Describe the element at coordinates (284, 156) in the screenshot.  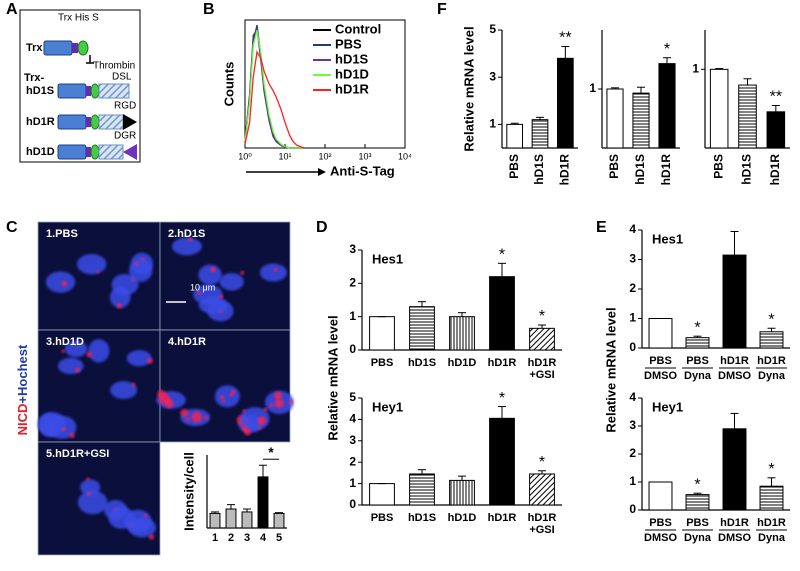
I see `x-tick-label: 10¹` at that location.